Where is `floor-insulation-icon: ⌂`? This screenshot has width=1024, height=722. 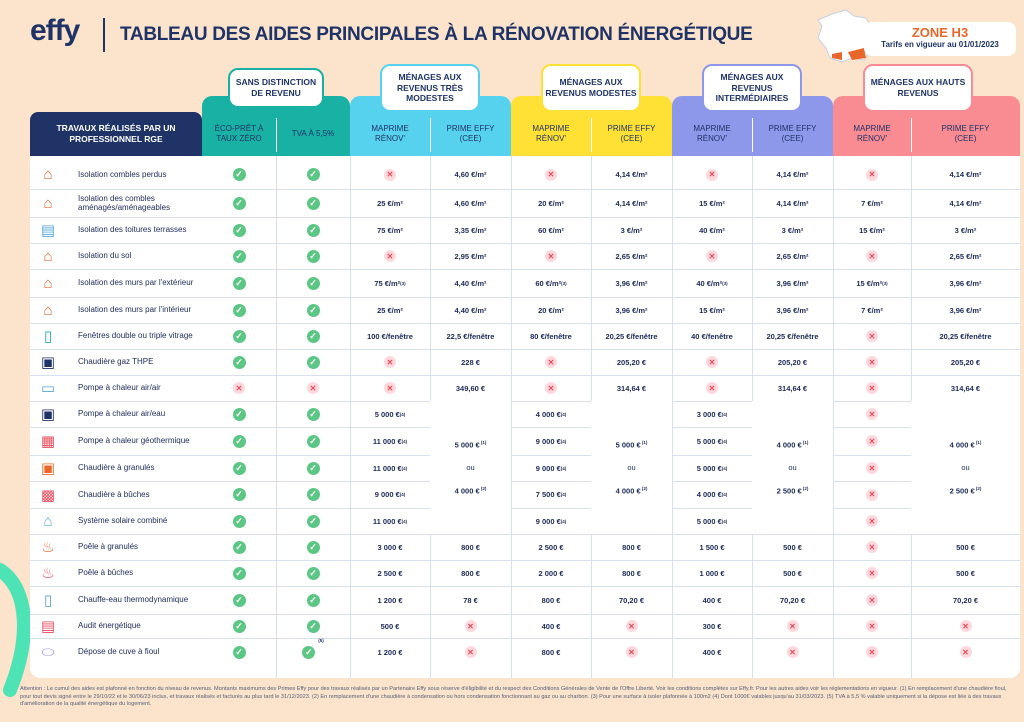
floor-insulation-icon: ⌂ is located at coordinates (48, 256).